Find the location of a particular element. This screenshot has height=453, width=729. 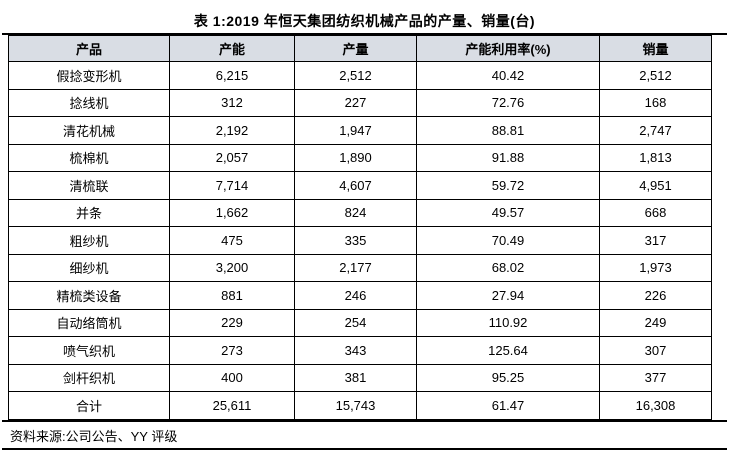

cell-sales: 2,512 is located at coordinates (655, 75).